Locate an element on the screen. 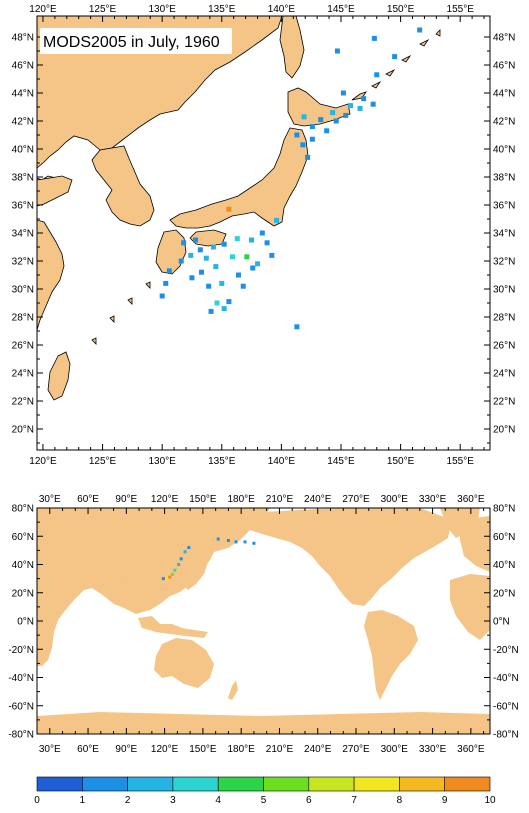  global-data-cells is located at coordinates (208, 559).